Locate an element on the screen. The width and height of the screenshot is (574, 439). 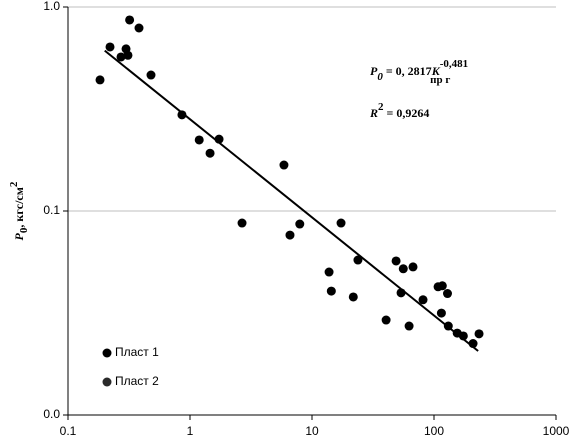
y-tick-label: 0.0 is located at coordinates (51, 414).